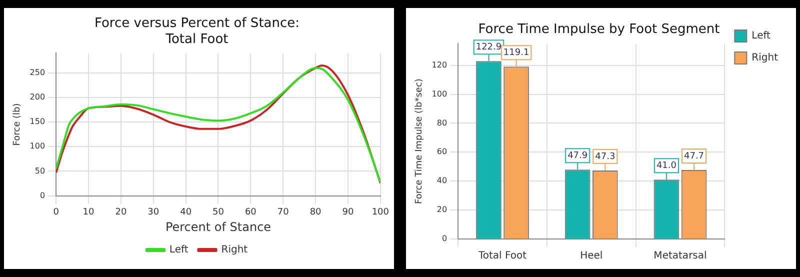 This screenshot has width=800, height=277. I want to click on x-tick-label: Total Foot, so click(502, 256).